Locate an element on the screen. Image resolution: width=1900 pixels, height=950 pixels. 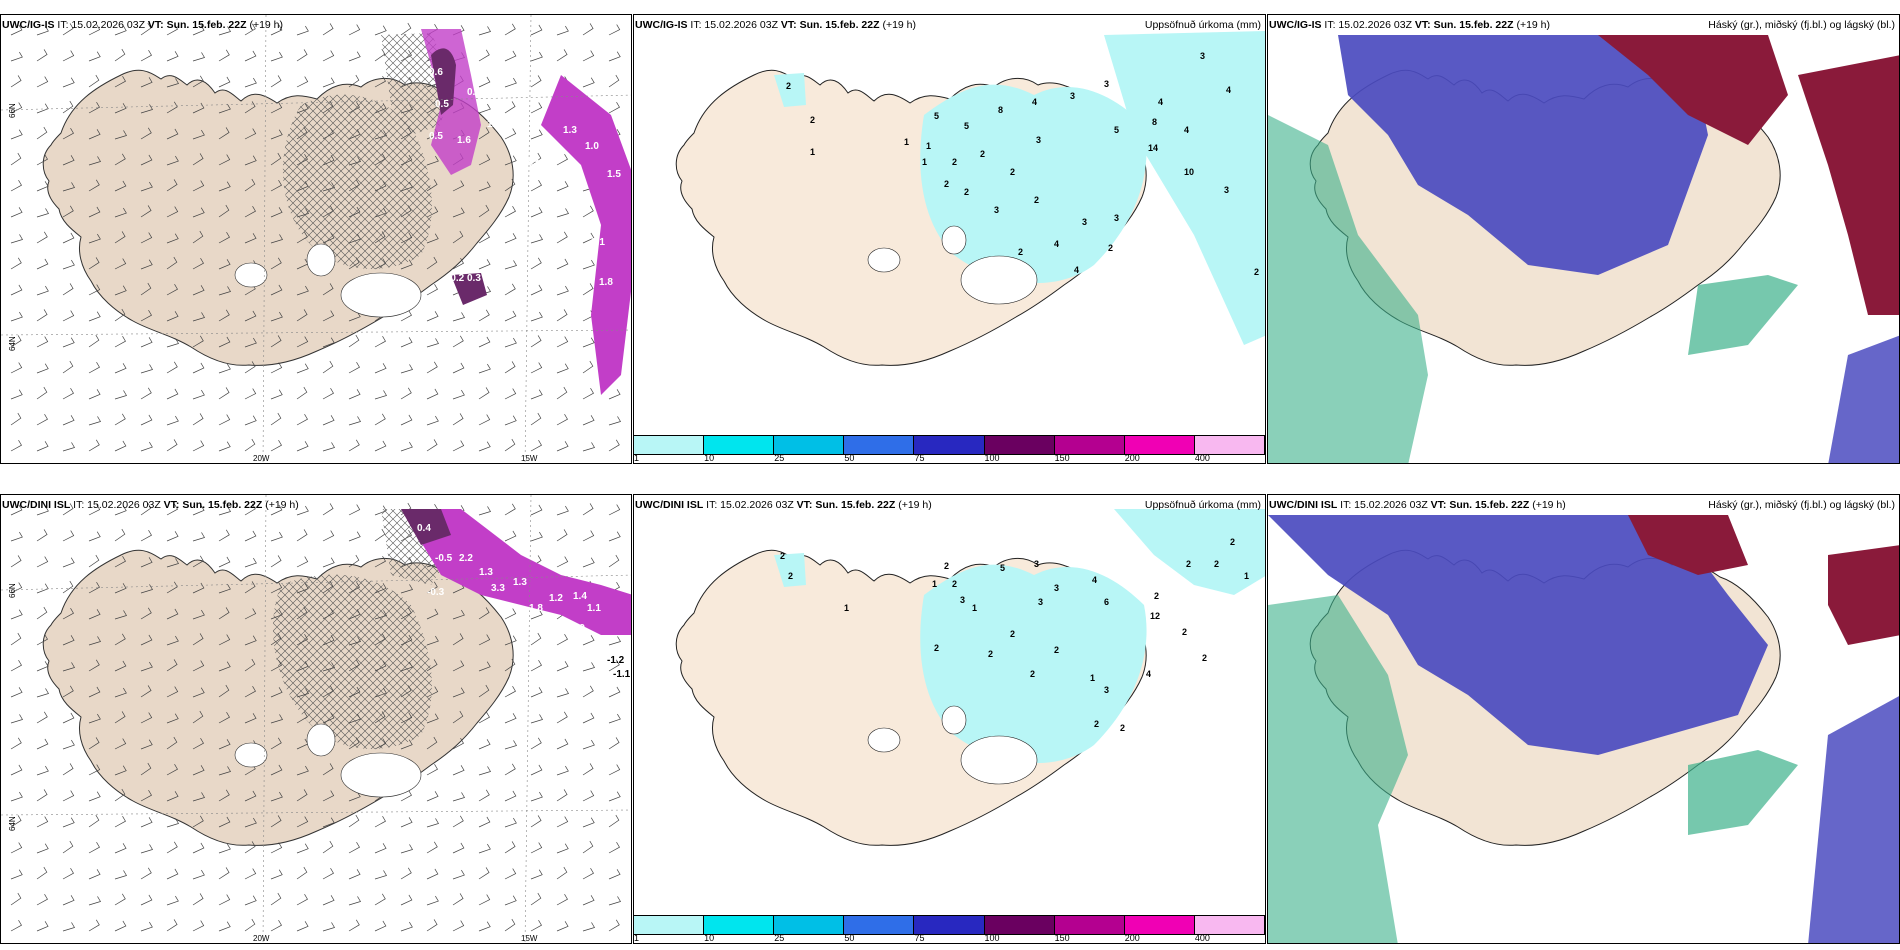
svg-text: 1.4 is located at coordinates (580, 596).